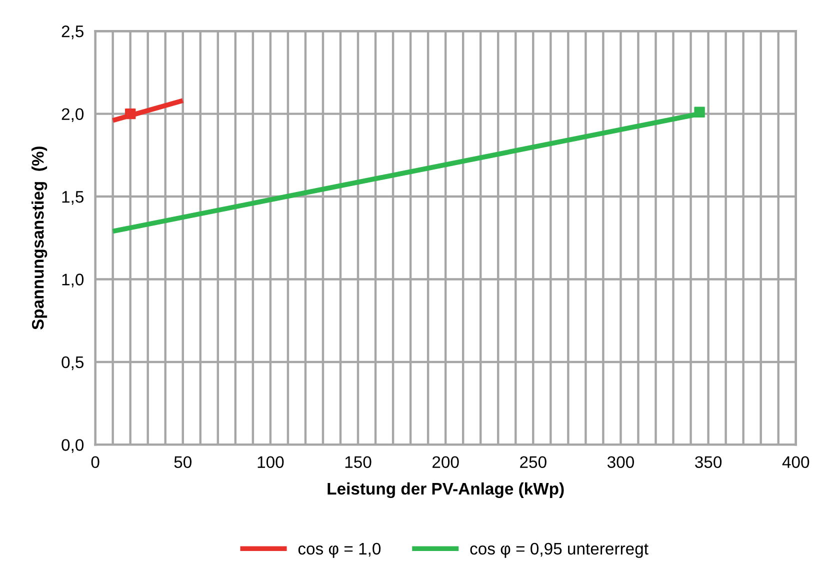  What do you see at coordinates (73, 281) in the screenshot?
I see `y-tick-label: 1,0` at bounding box center [73, 281].